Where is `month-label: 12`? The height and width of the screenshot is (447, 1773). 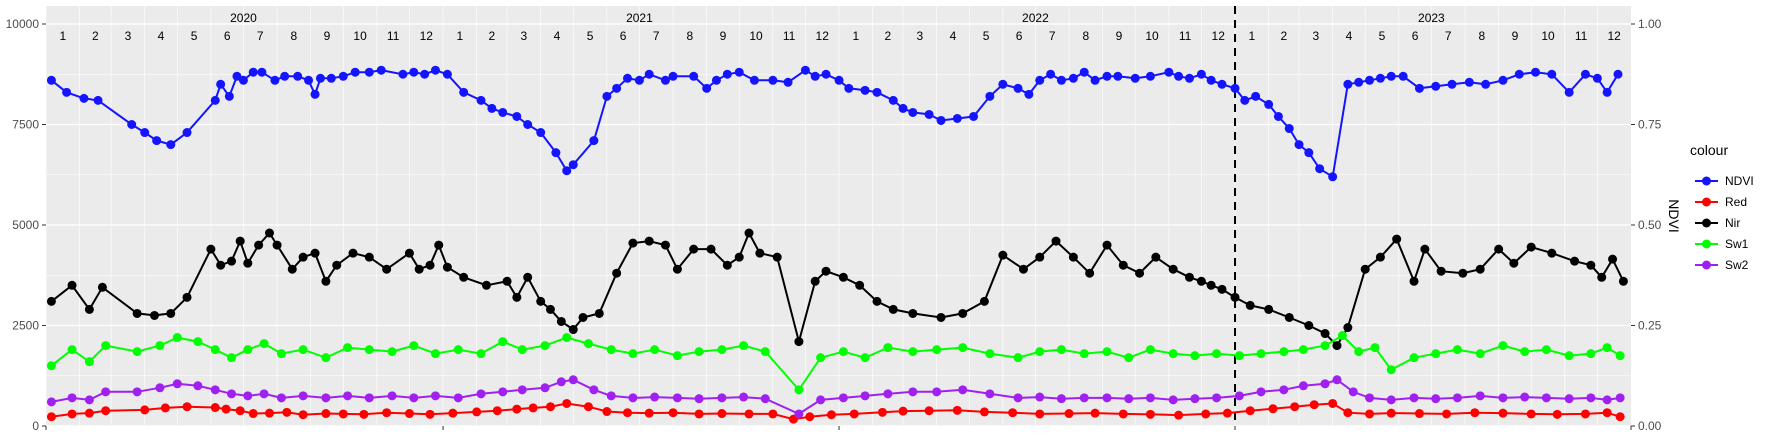
month-label: 12 is located at coordinates (427, 36).